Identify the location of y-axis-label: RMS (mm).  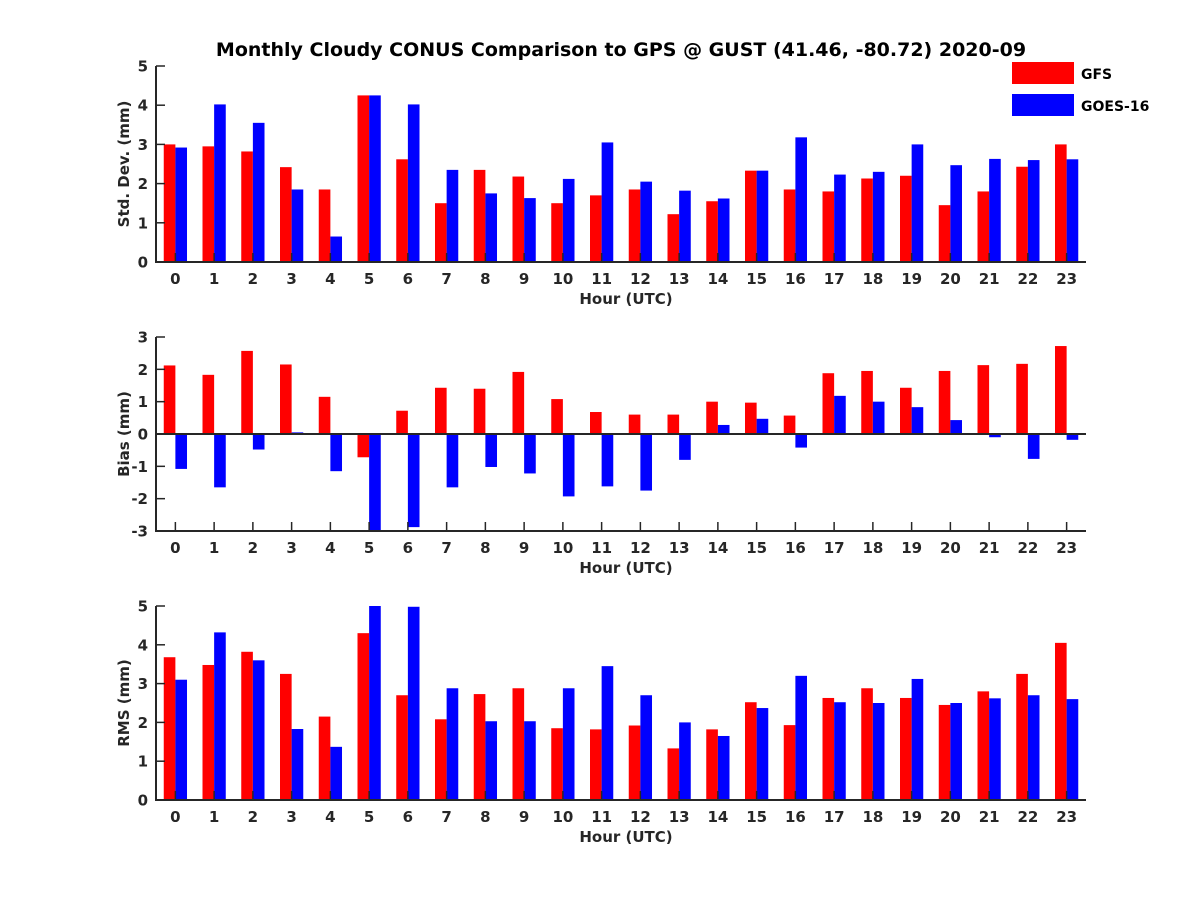
(124, 702).